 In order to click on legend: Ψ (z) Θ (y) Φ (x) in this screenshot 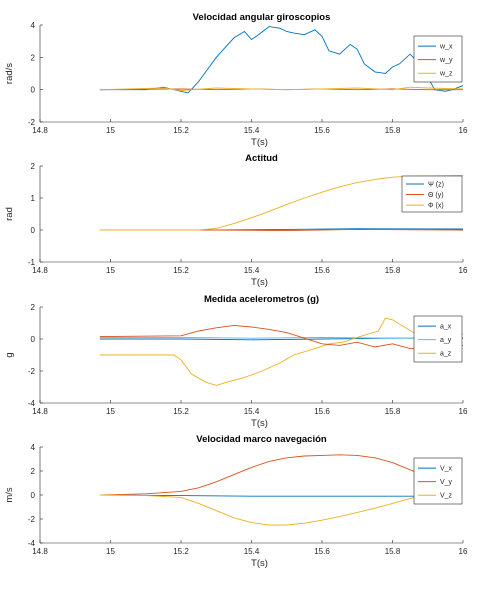, I will do `click(432, 194)`.